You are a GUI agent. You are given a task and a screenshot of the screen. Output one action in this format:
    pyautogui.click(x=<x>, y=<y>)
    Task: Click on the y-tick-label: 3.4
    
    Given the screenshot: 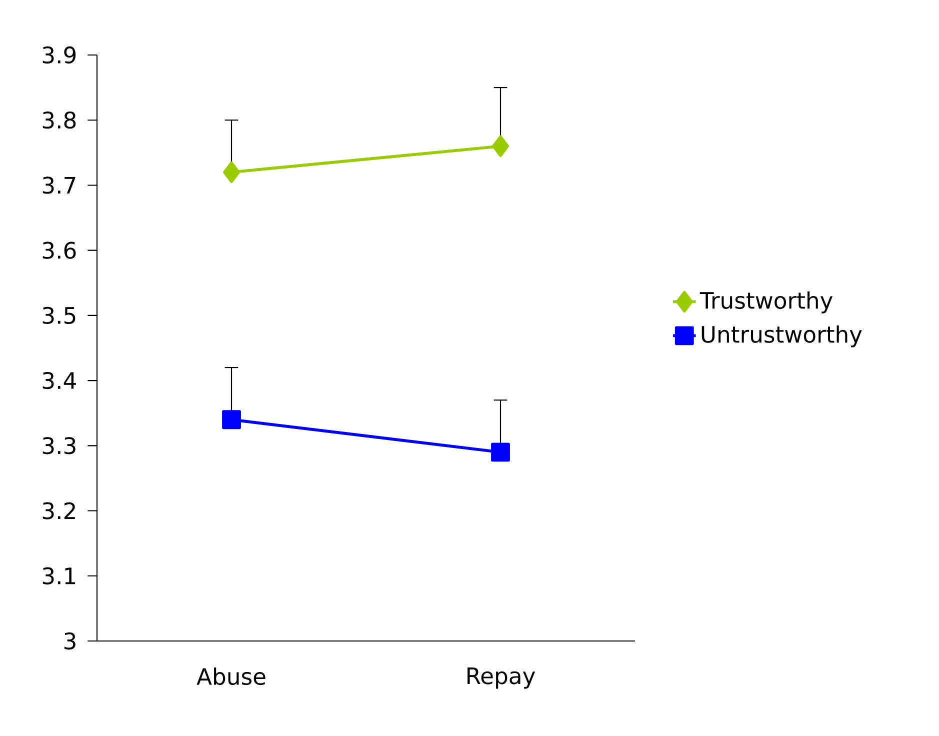 What is the action you would take?
    pyautogui.click(x=59, y=381)
    